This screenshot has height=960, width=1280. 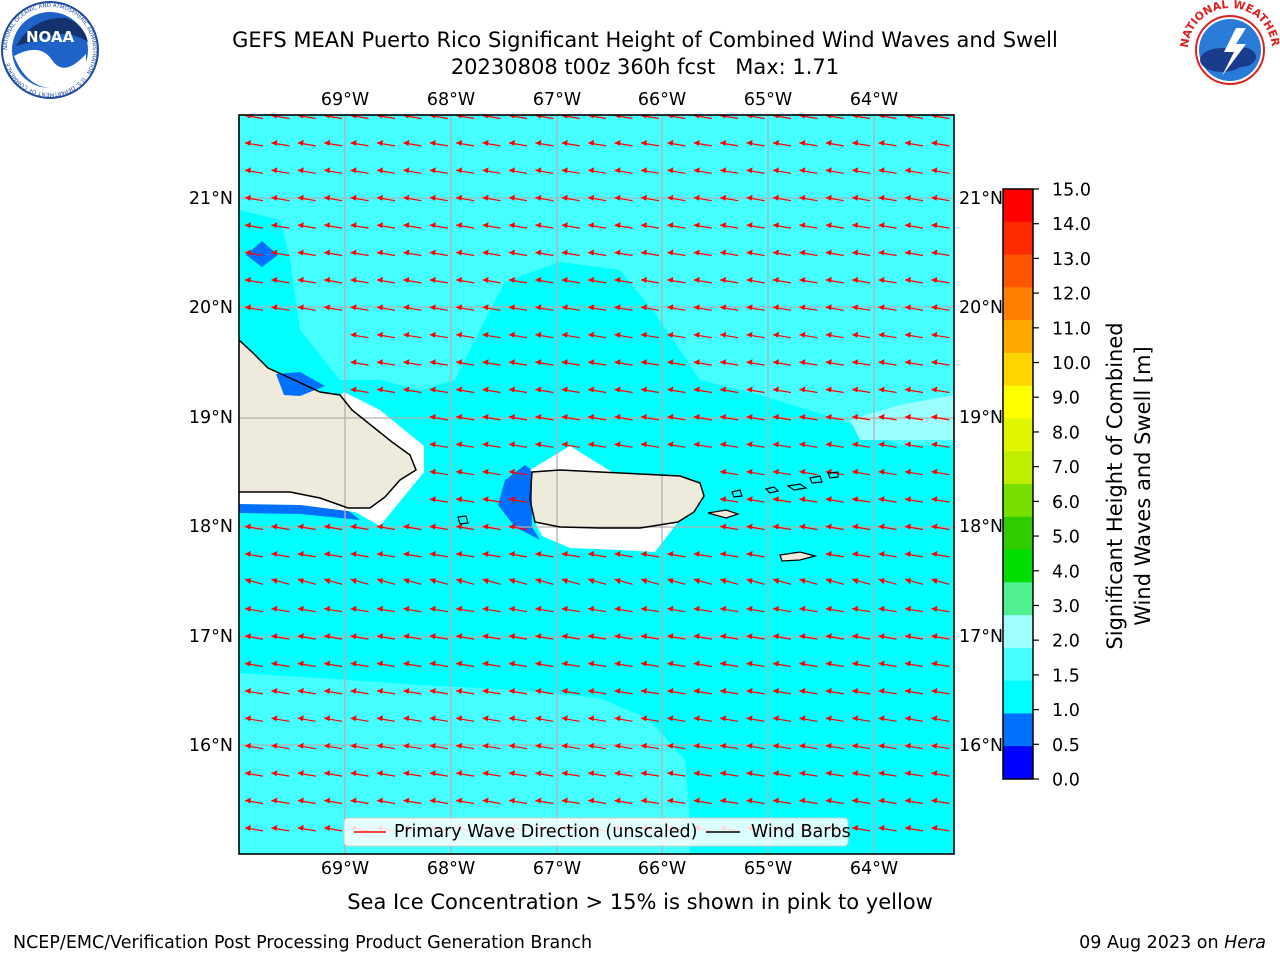 I want to click on low-wave-area-puerto-rico-west, so click(x=519, y=502).